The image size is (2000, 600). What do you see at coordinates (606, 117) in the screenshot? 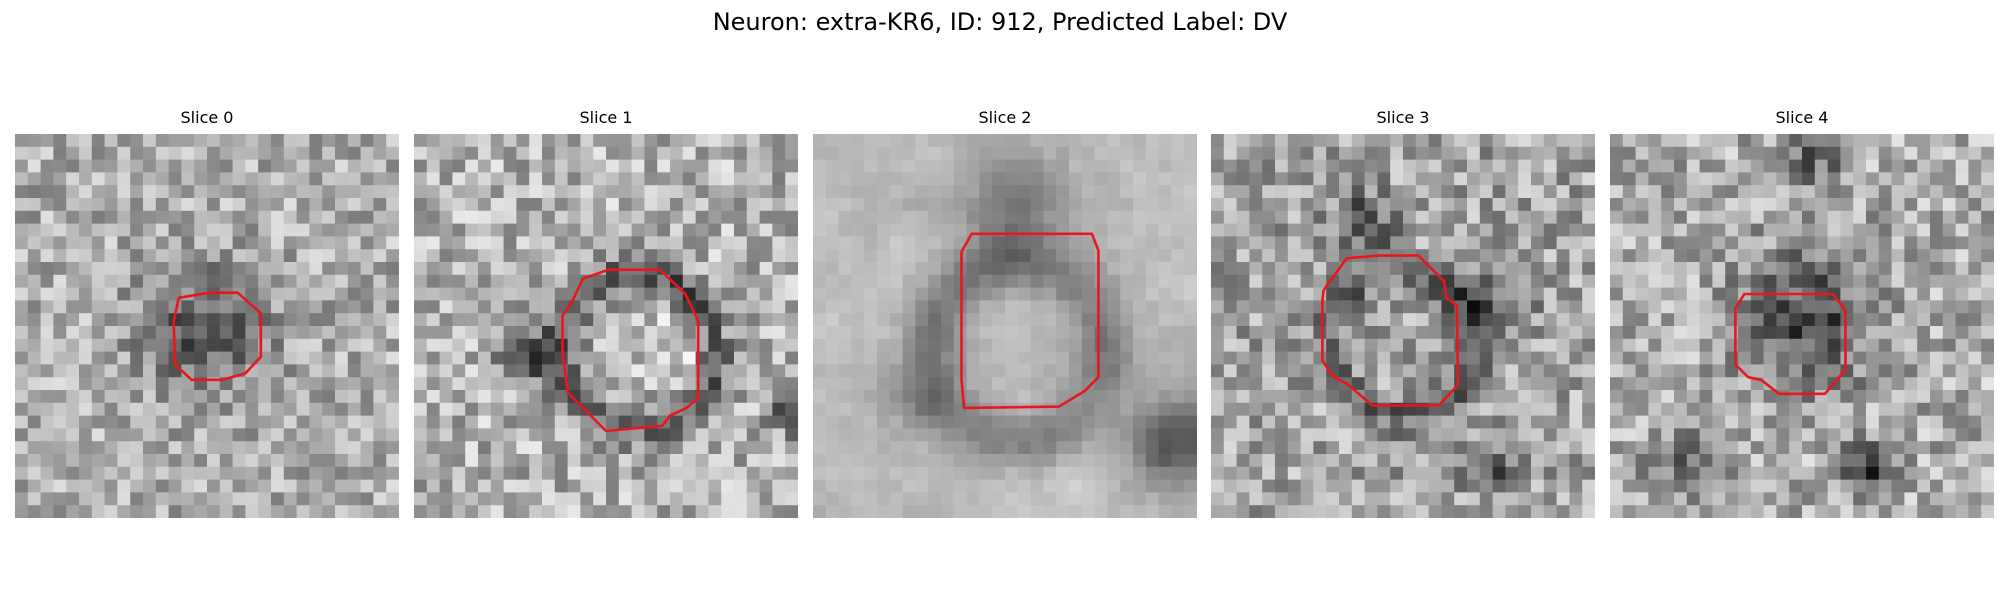
I see `slice-title-1: Slice 1` at bounding box center [606, 117].